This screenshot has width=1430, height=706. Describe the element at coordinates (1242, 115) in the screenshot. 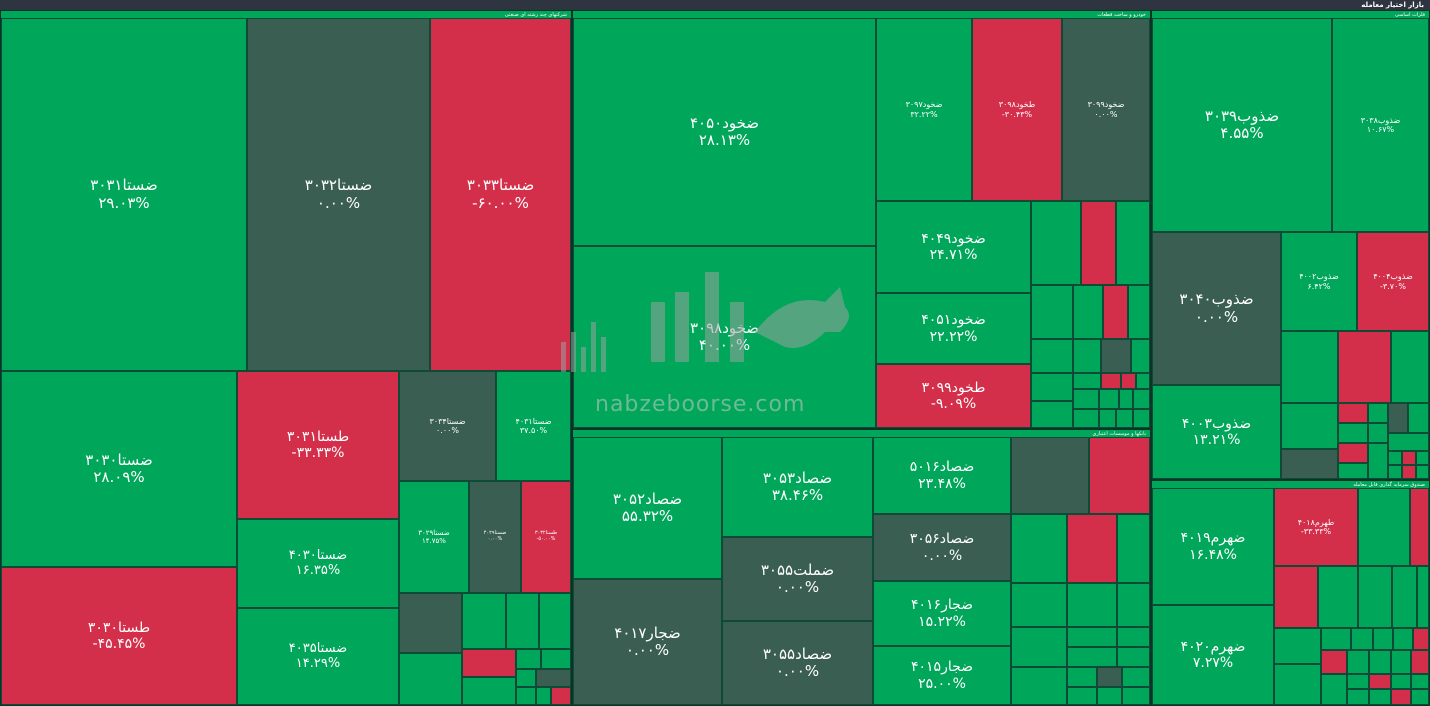

I see `tile-symbol: ضذوب۳۰۳۹` at that location.